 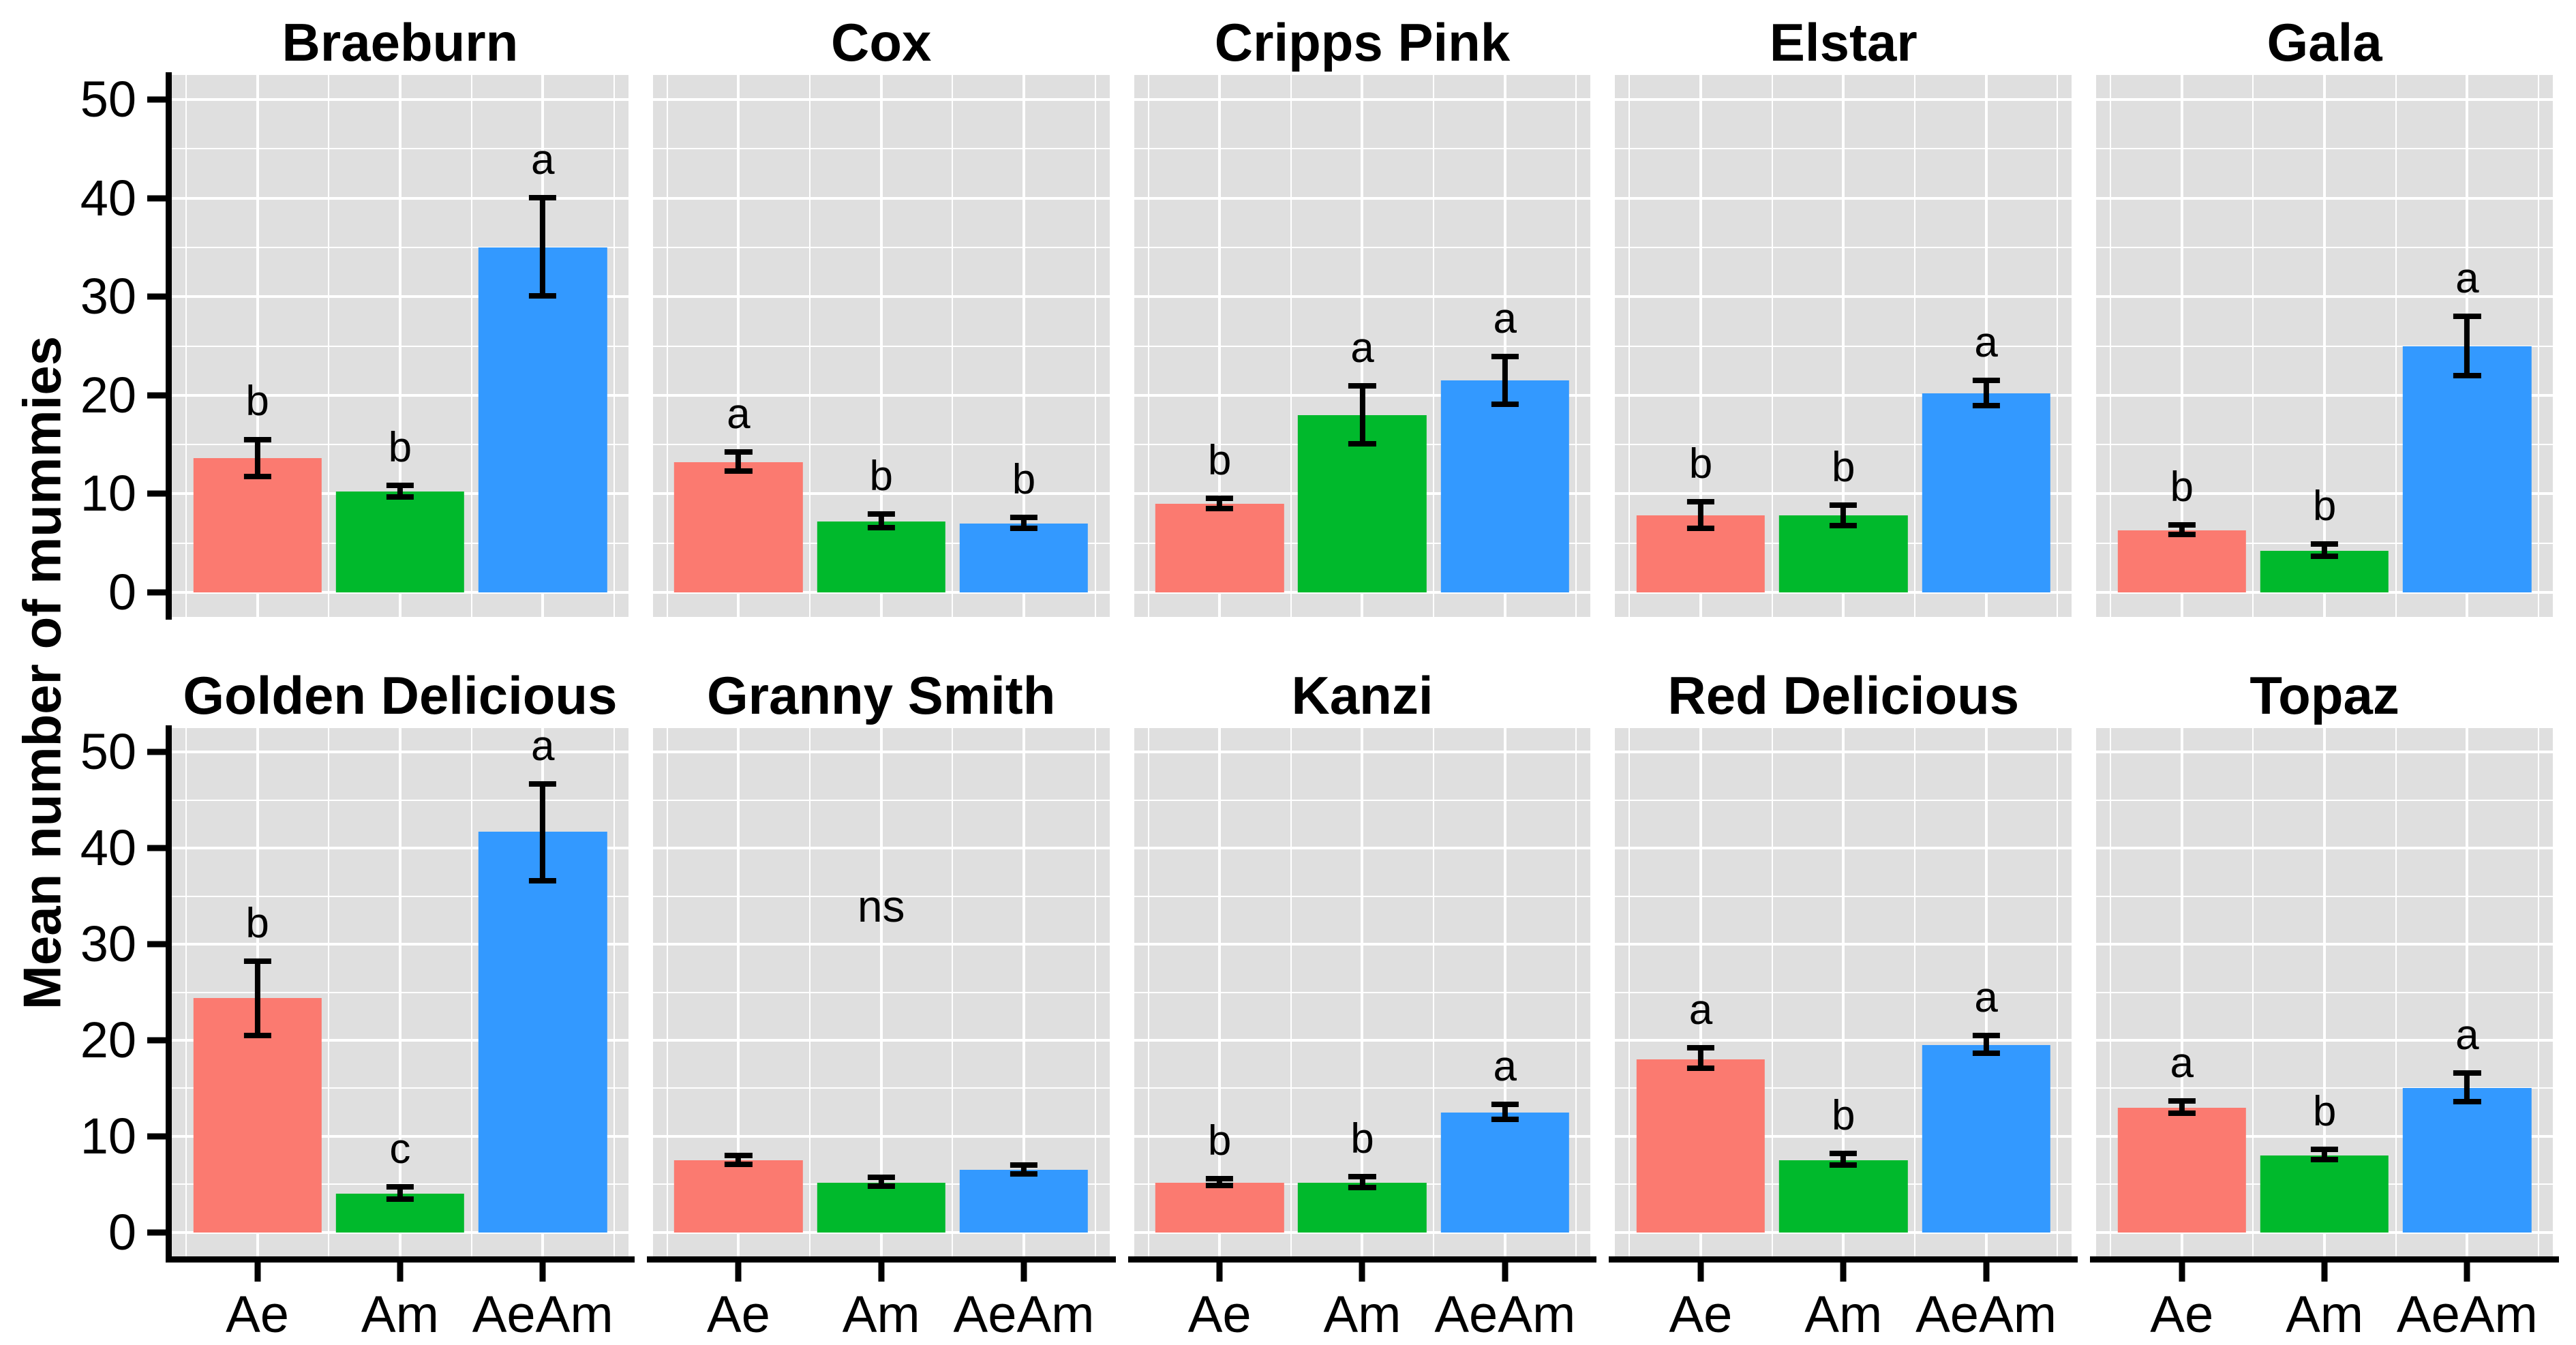 What do you see at coordinates (108, 752) in the screenshot?
I see `y-tick-label: 50` at bounding box center [108, 752].